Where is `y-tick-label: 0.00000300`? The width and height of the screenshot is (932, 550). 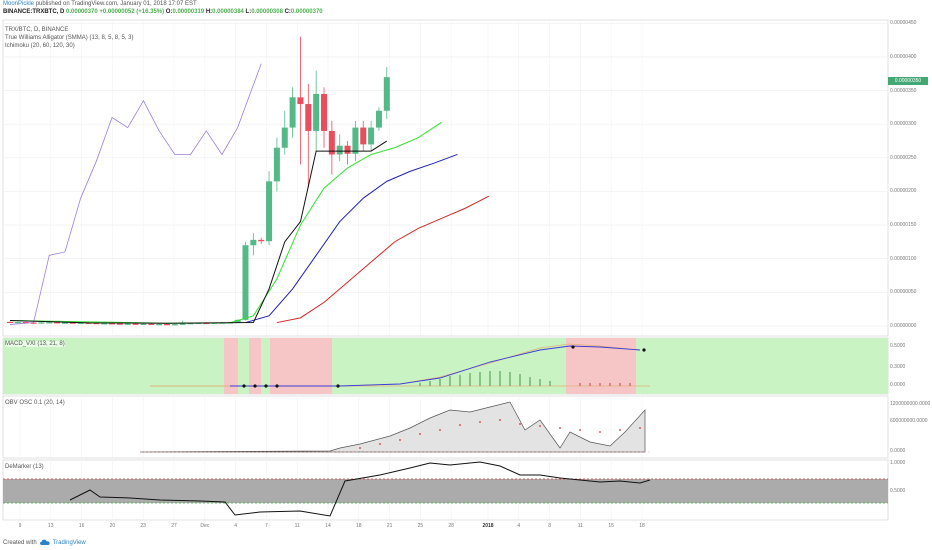
y-tick-label: 0.00000300 is located at coordinates (903, 124).